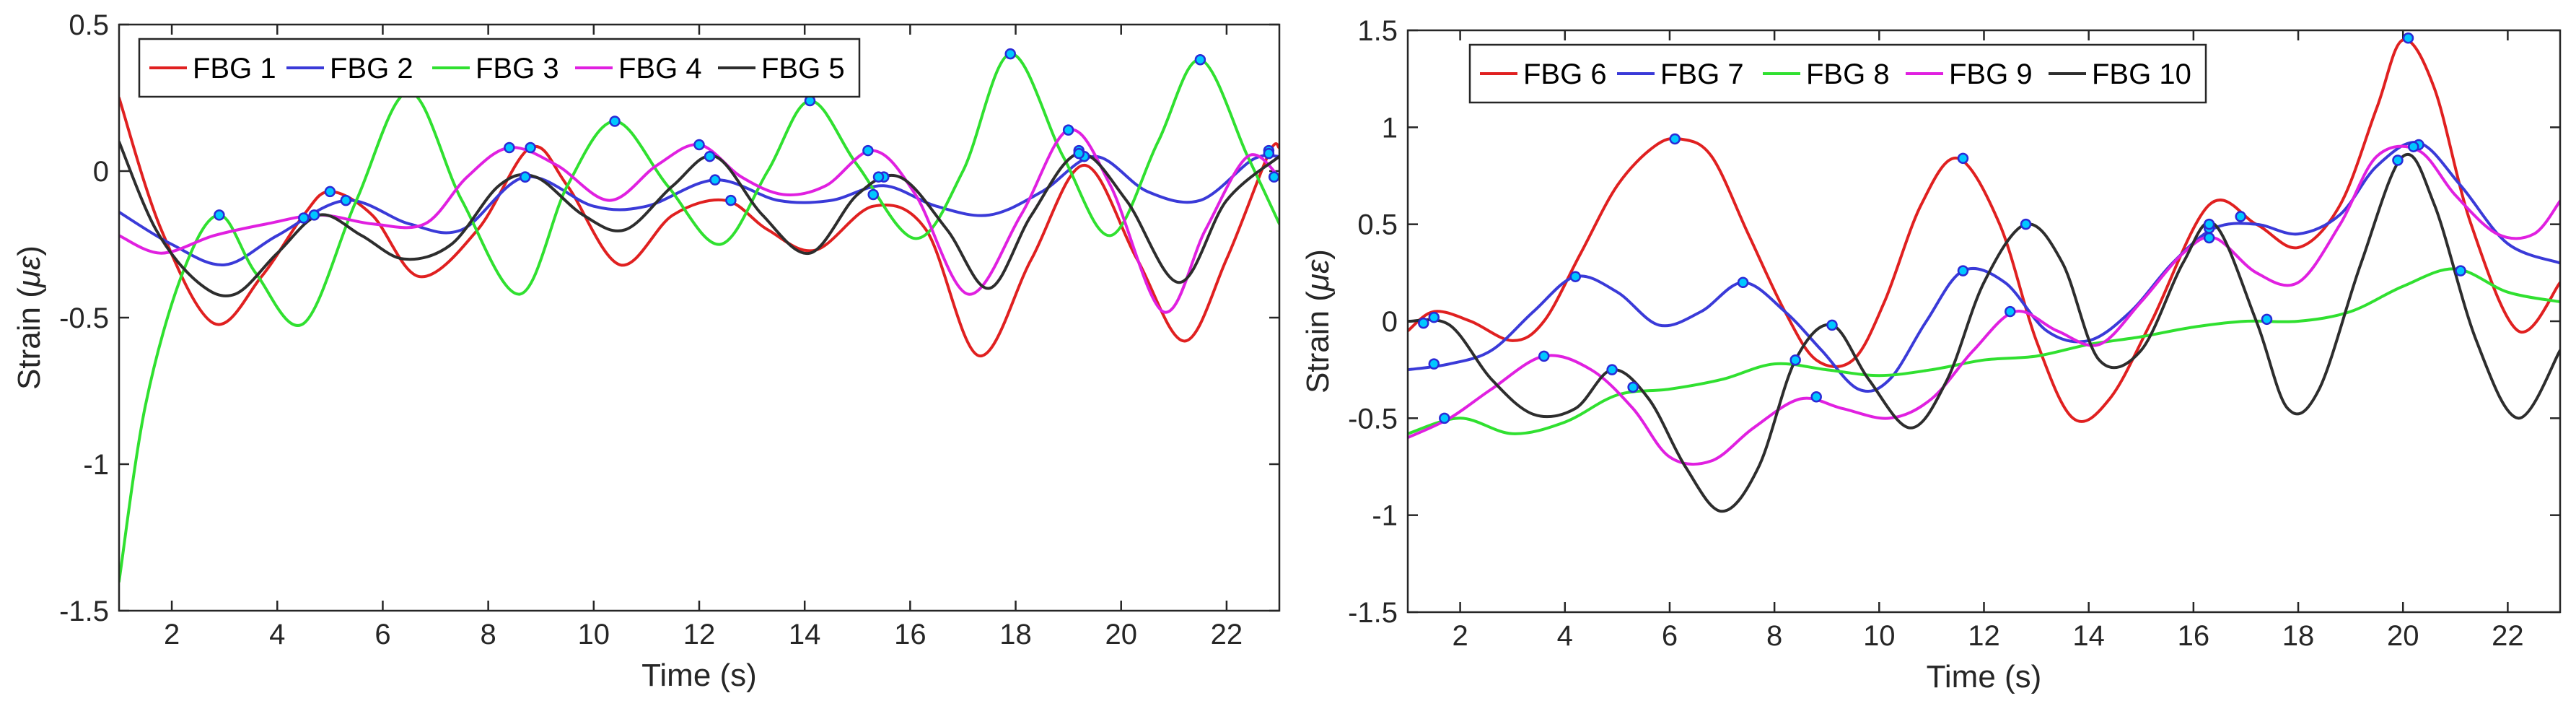 This screenshot has width=2576, height=719. Describe the element at coordinates (1390, 128) in the screenshot. I see `y-tick-label: 1` at that location.